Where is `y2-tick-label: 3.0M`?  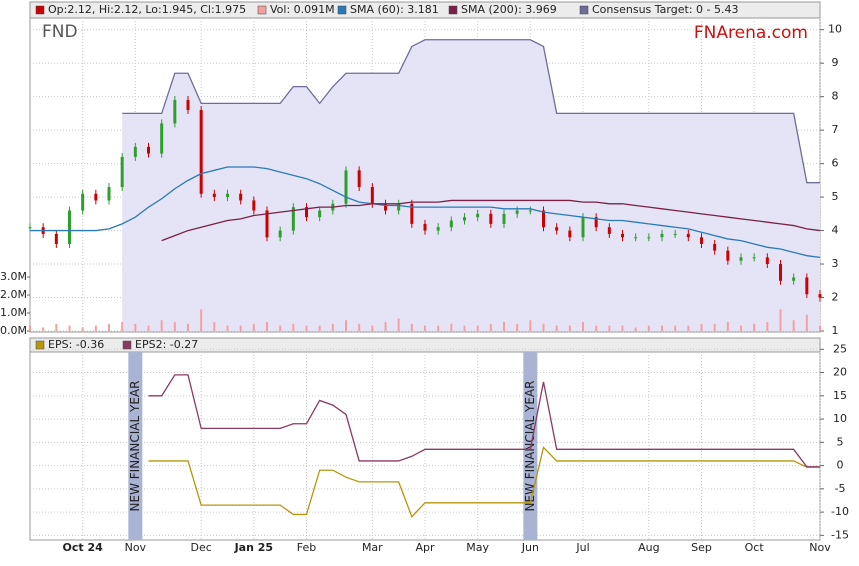
y2-tick-label: 3.0M is located at coordinates (13, 276).